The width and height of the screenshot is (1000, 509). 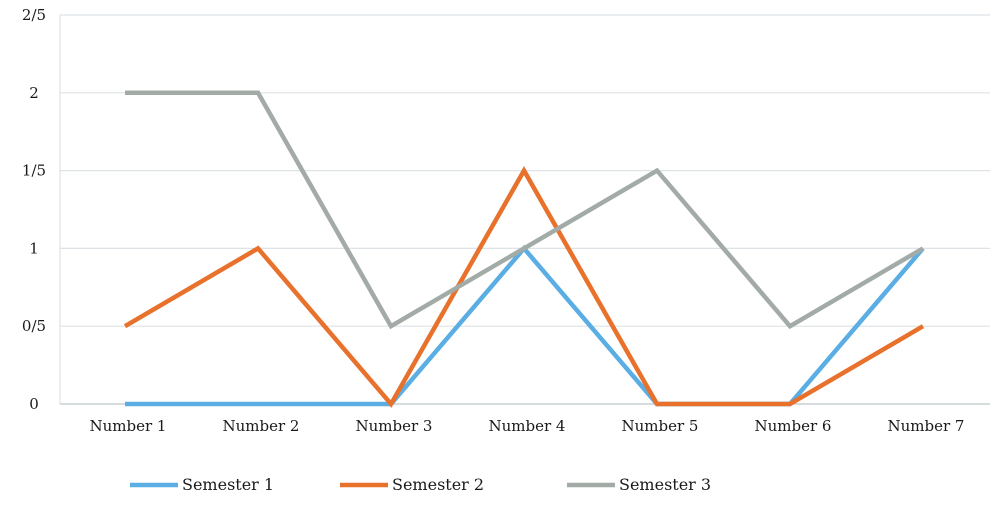 What do you see at coordinates (34, 209) in the screenshot?
I see `y-tick-labels: 0 0/5 1 1/5 2 2/5` at bounding box center [34, 209].